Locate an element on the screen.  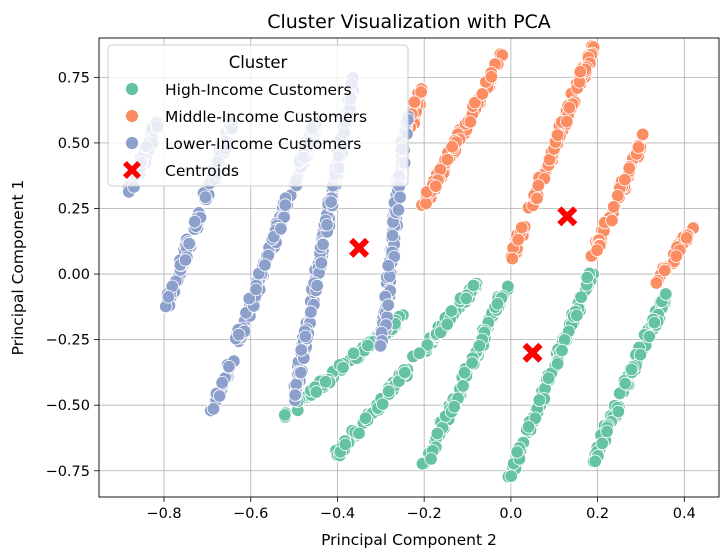
y-tick-label: 0.25 is located at coordinates (74, 209).